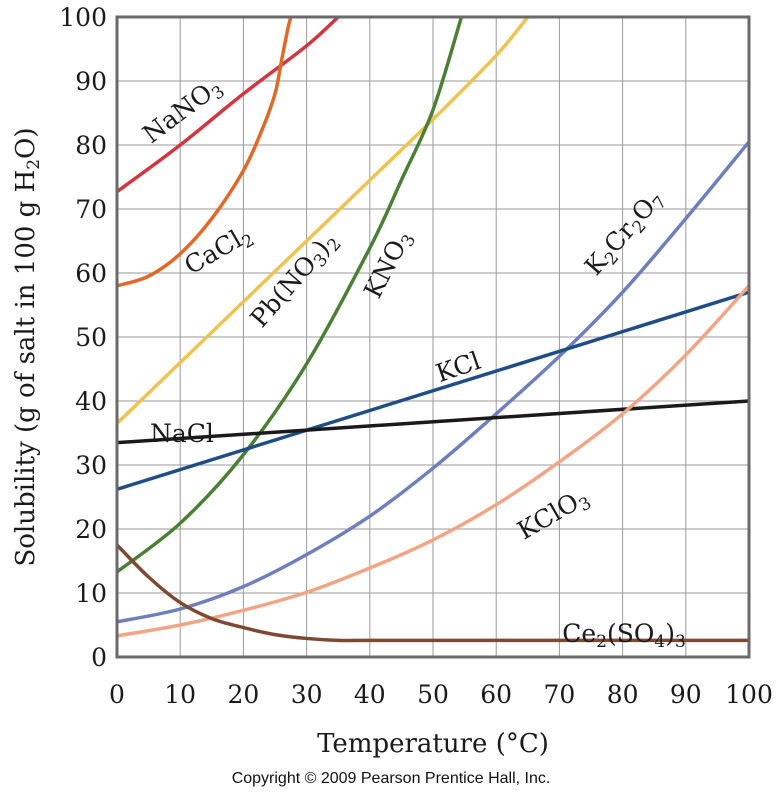  I want to click on series-line-cacl2, so click(205, 152).